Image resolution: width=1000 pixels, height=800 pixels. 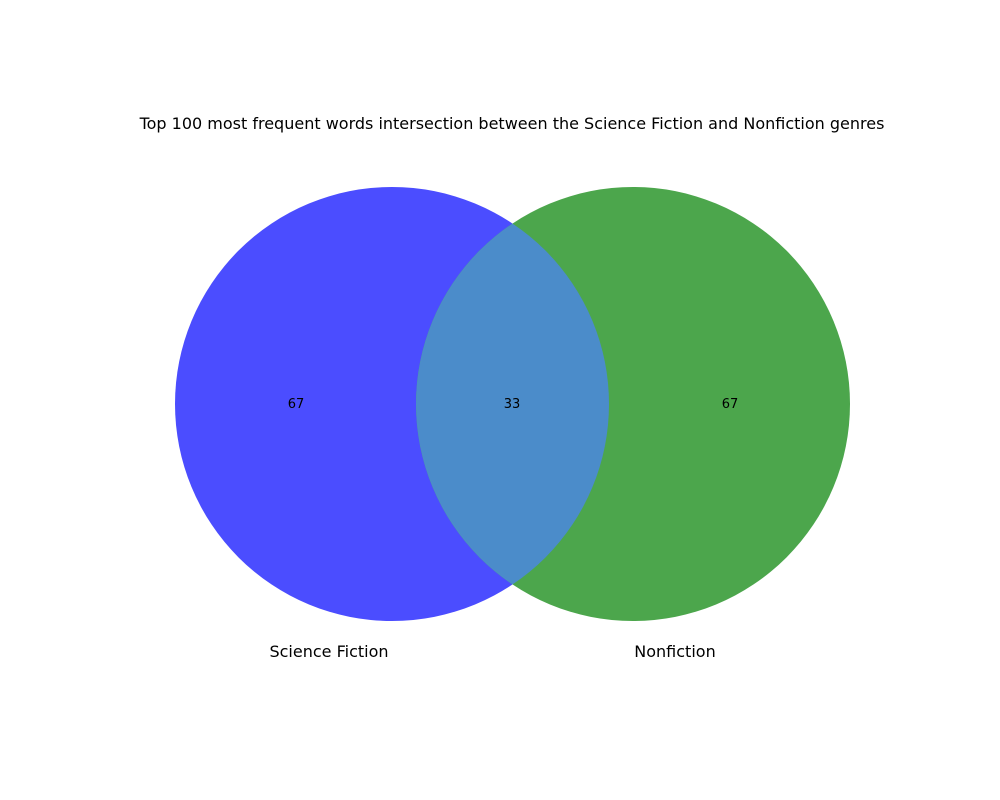 I want to click on intersection-count: 33, so click(x=512, y=404).